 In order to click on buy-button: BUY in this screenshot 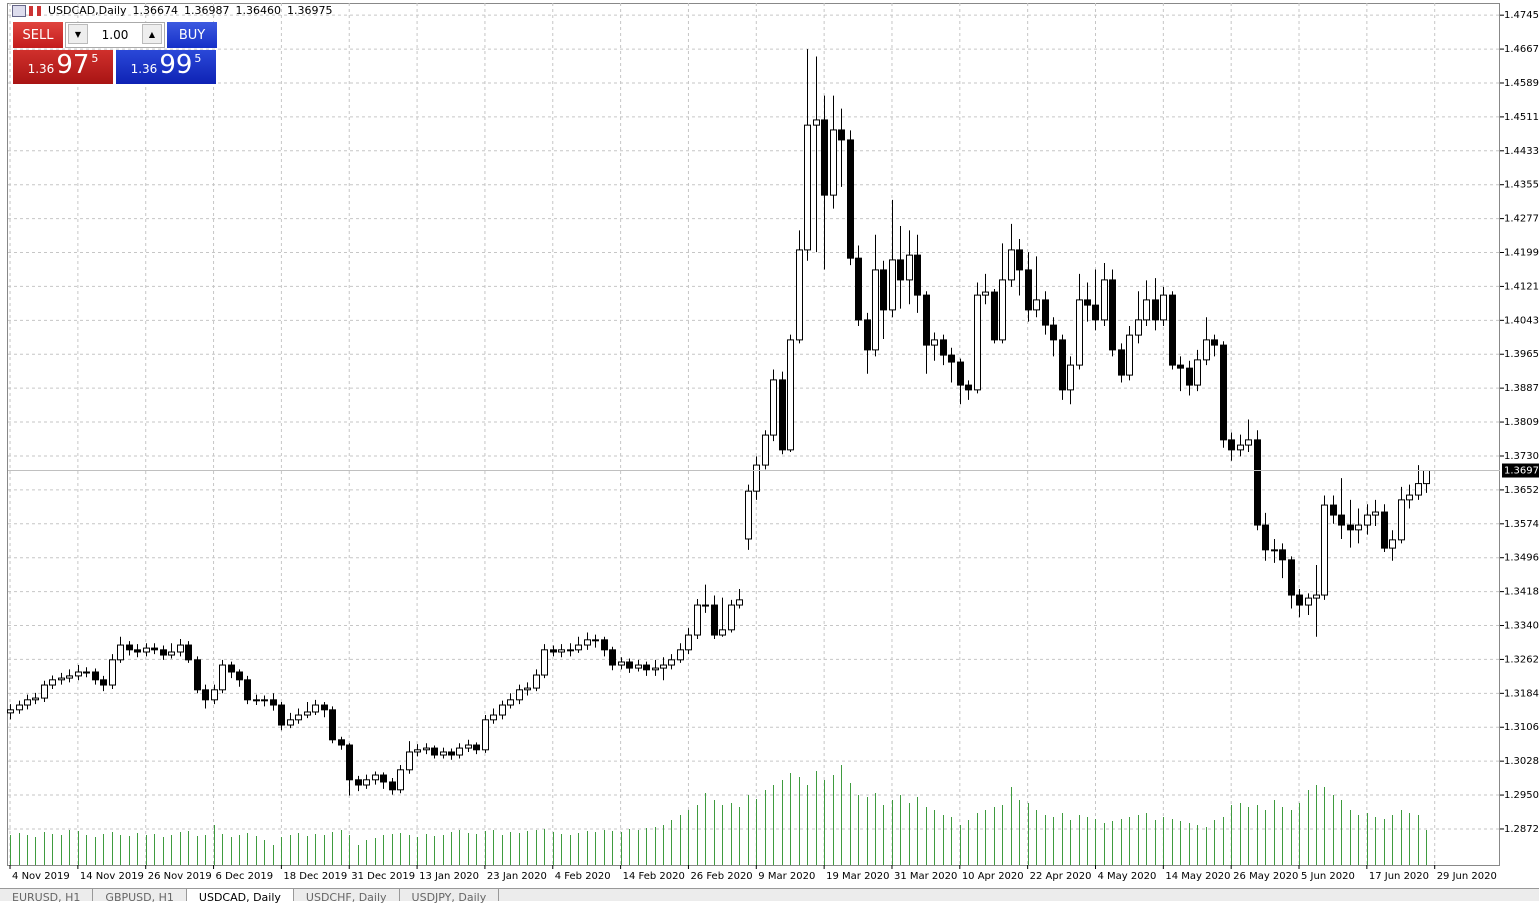, I will do `click(192, 35)`.